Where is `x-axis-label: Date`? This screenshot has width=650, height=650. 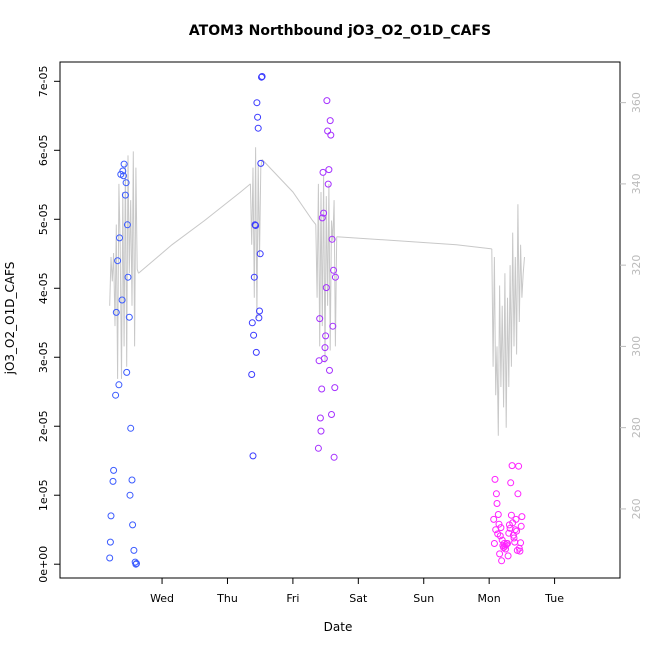 x-axis-label: Date is located at coordinates (338, 627).